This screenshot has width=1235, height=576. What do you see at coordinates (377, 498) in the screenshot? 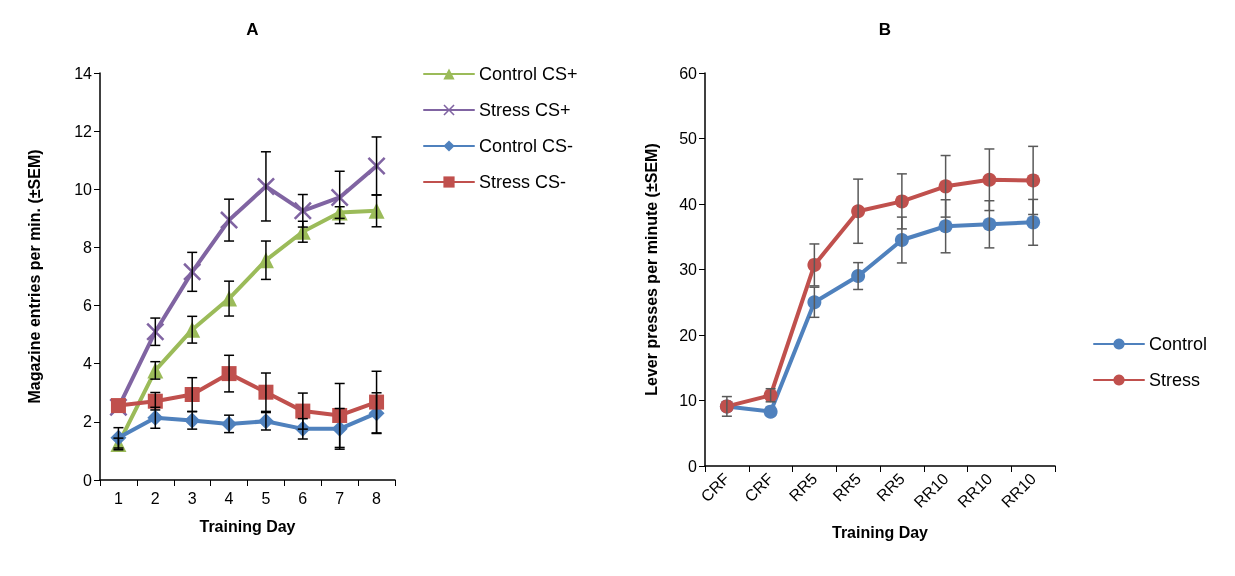
I see `x-tick-label: 8` at bounding box center [377, 498].